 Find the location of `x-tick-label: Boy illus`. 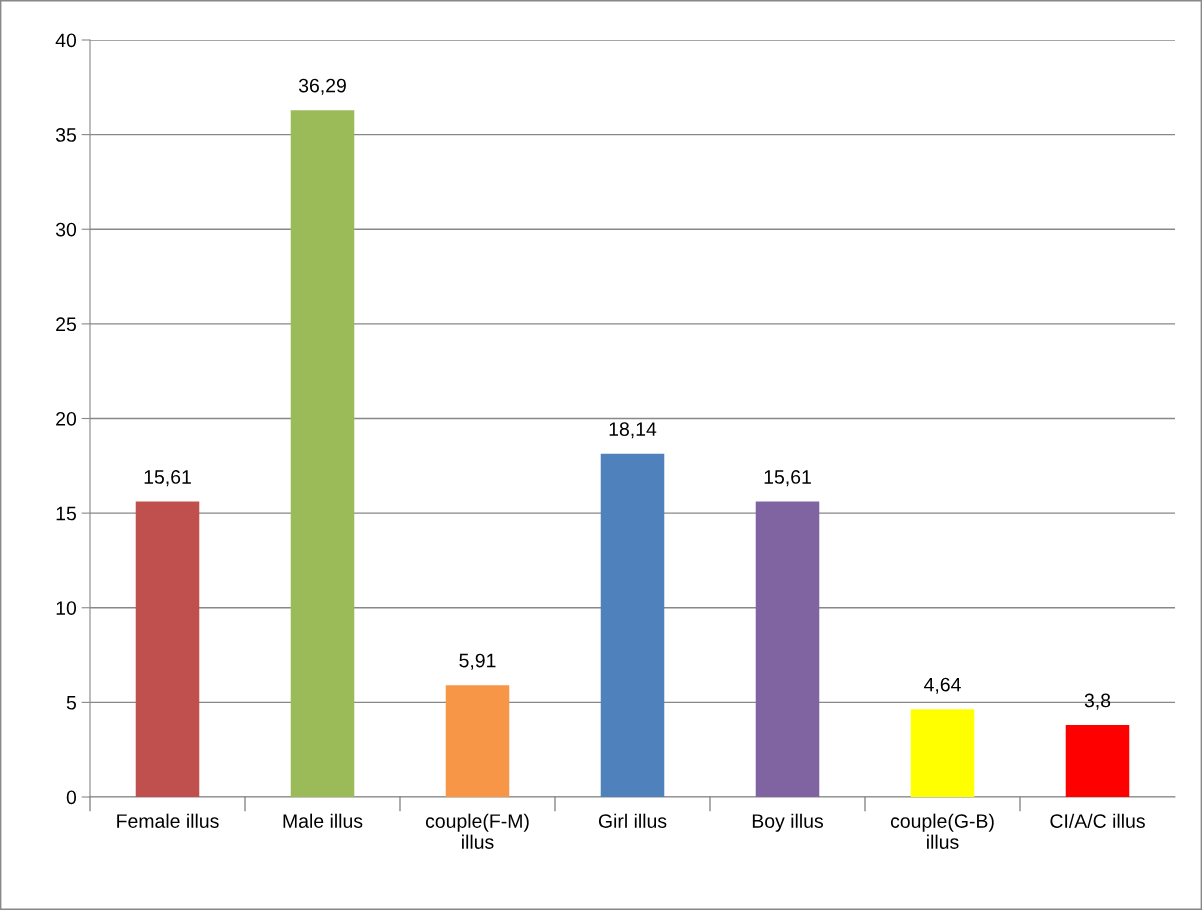

x-tick-label: Boy illus is located at coordinates (787, 822).